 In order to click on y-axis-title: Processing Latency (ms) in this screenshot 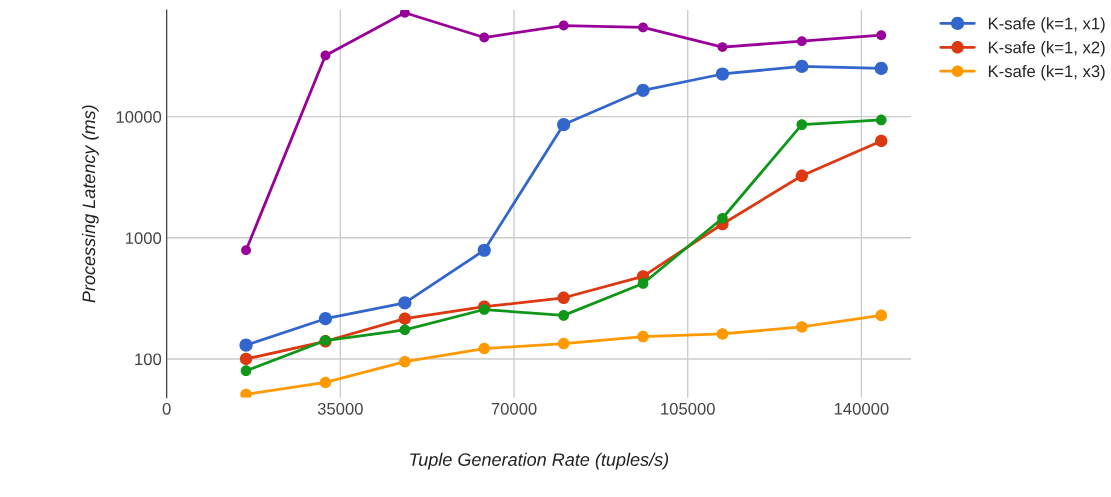, I will do `click(90, 204)`.